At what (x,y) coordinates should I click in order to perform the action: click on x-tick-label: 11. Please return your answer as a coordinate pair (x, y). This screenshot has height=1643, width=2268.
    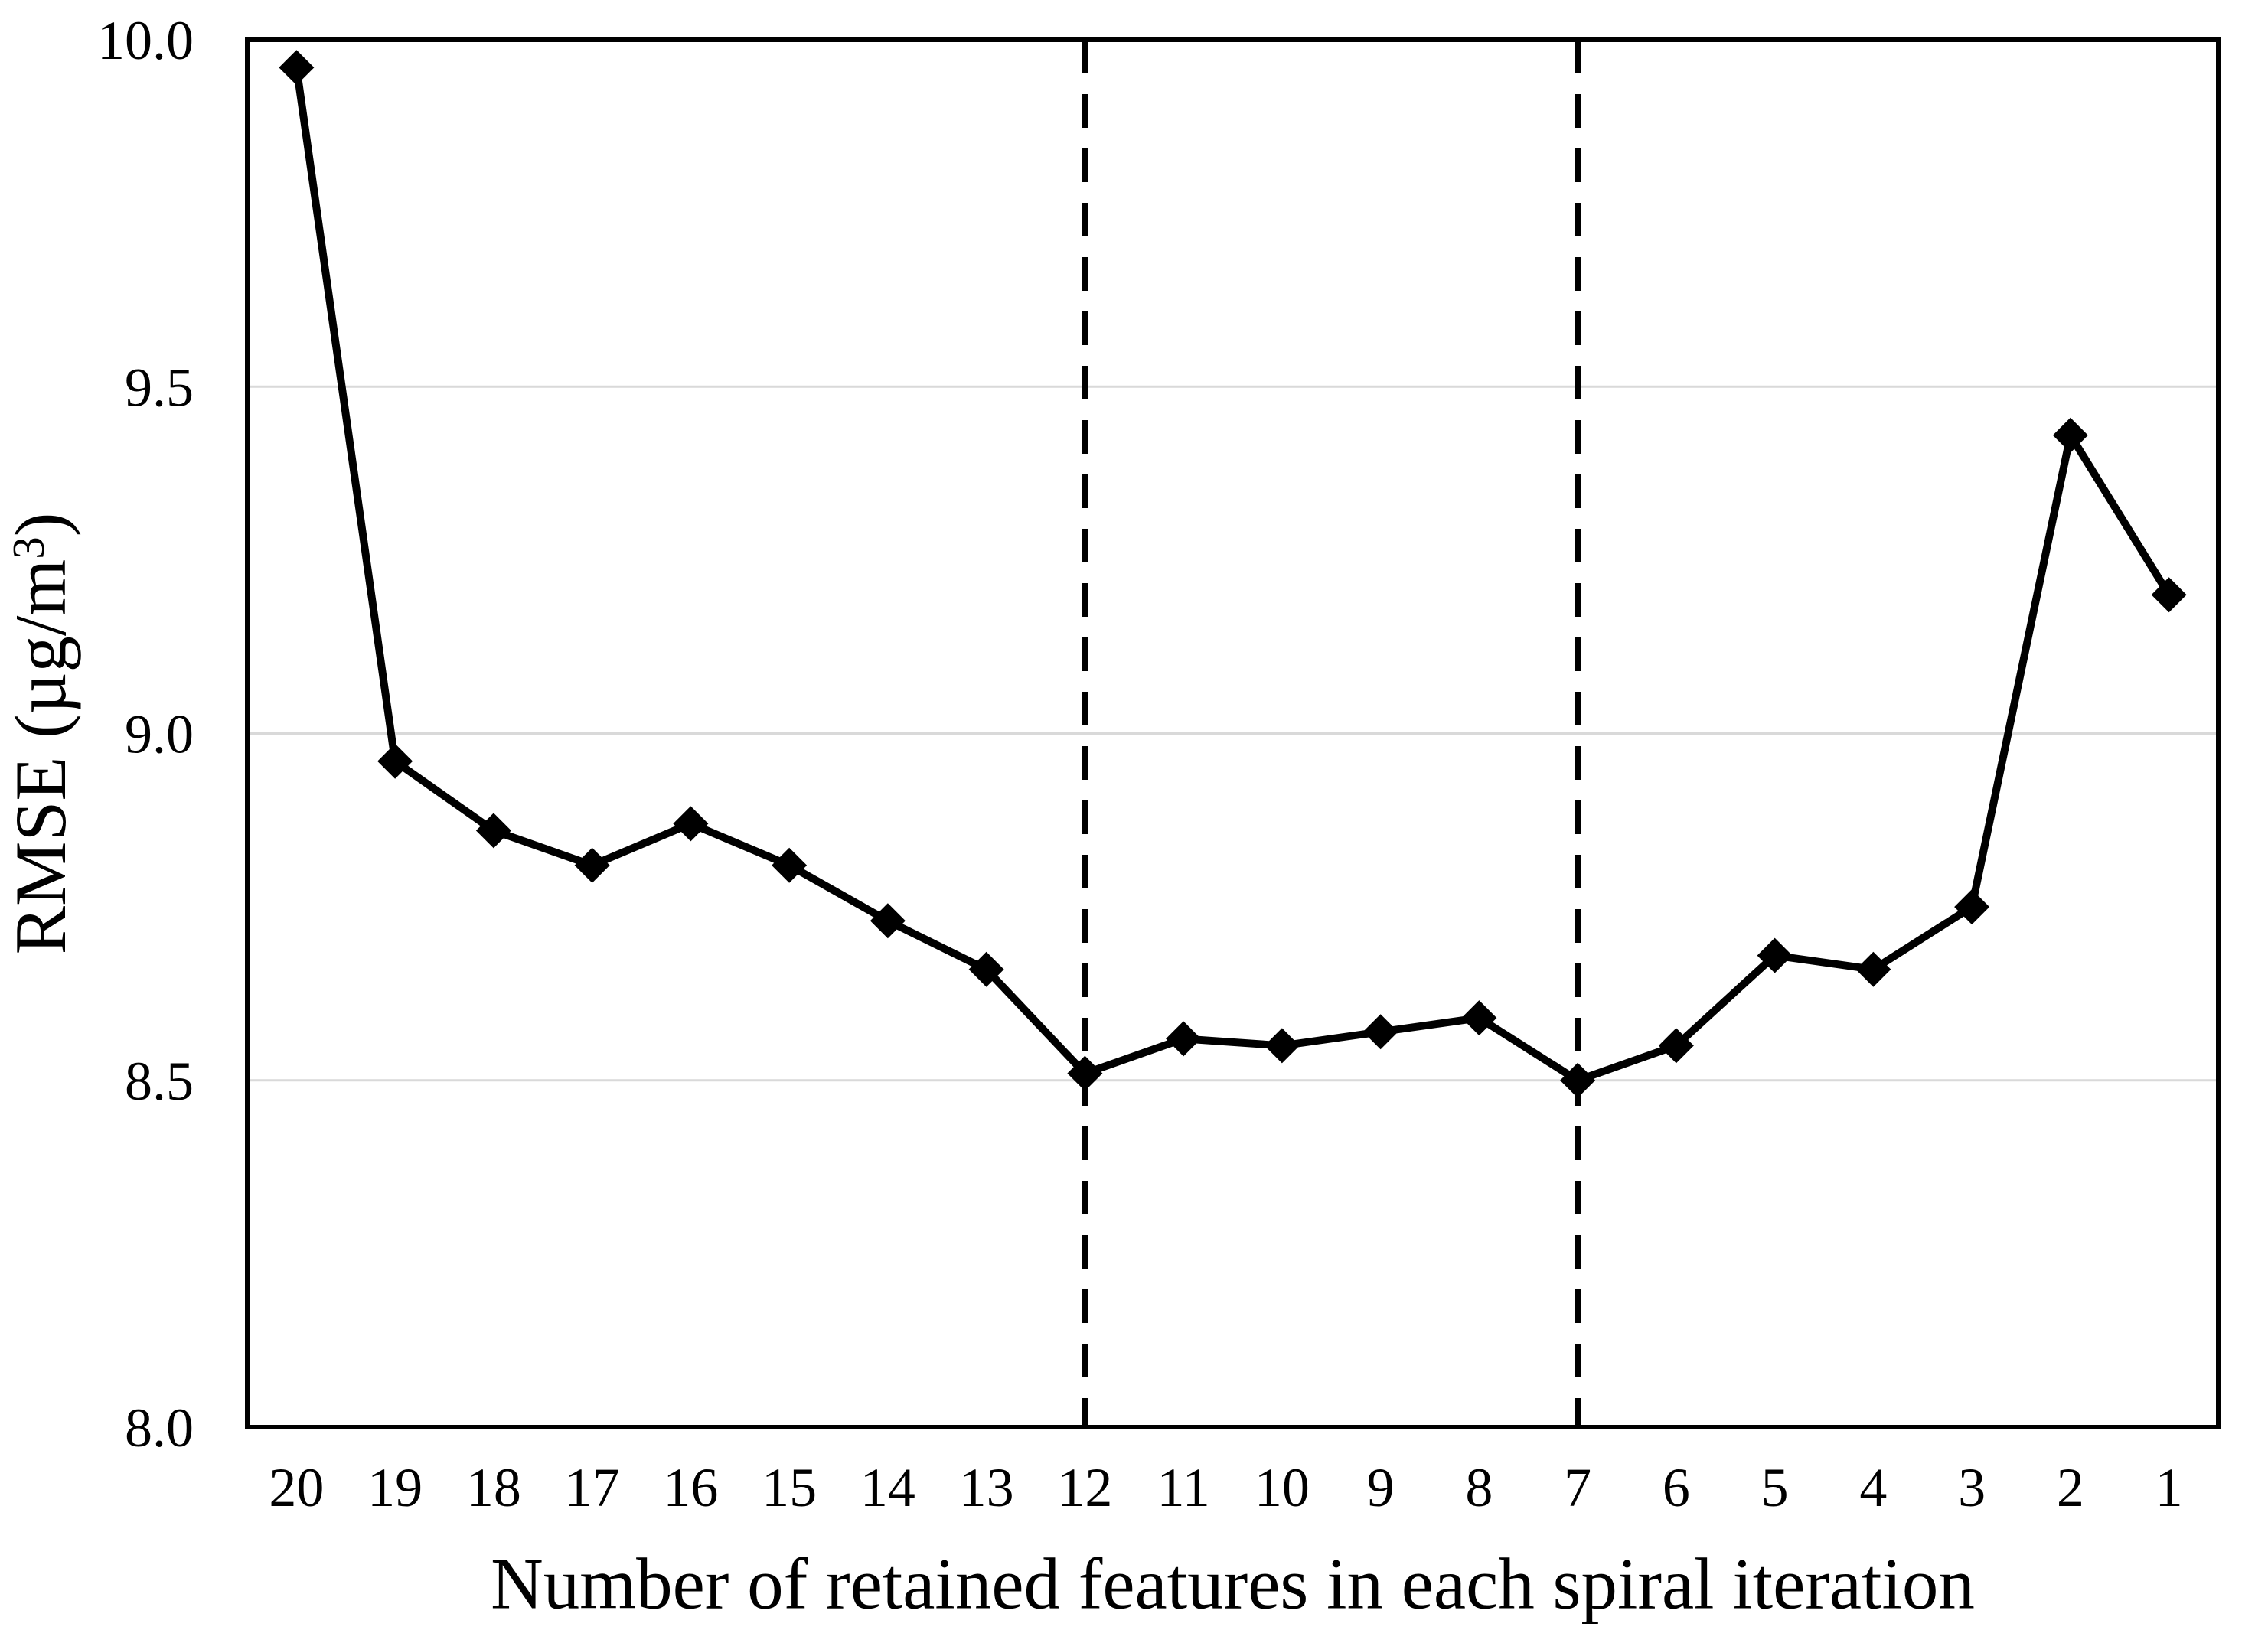
    Looking at the image, I should click on (1183, 1487).